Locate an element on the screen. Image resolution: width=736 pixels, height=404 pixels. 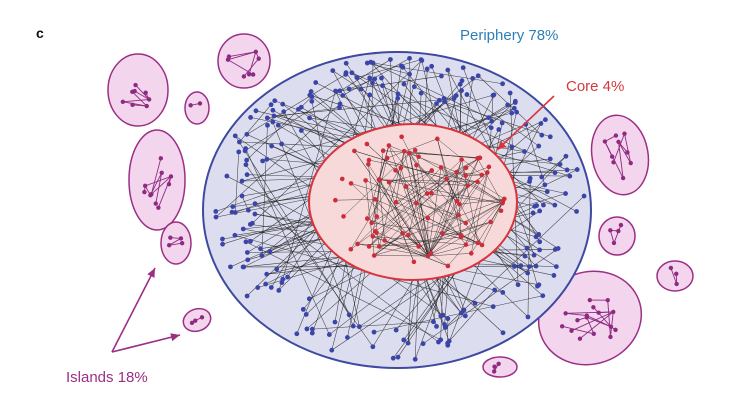
island-region is located at coordinates (157, 180).